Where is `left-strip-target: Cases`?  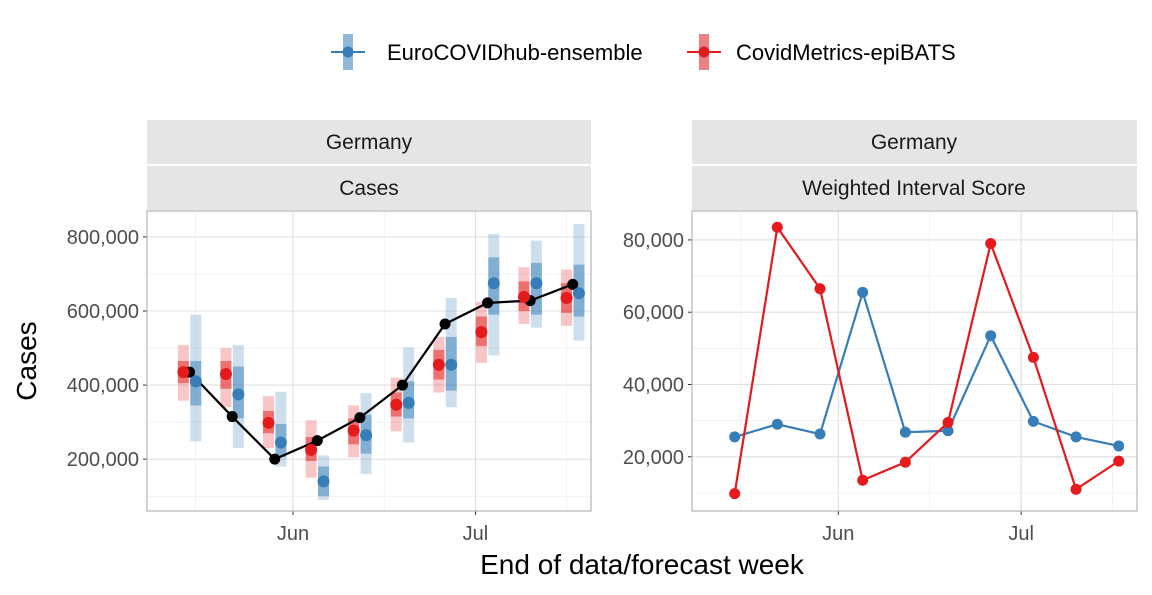
left-strip-target: Cases is located at coordinates (369, 188).